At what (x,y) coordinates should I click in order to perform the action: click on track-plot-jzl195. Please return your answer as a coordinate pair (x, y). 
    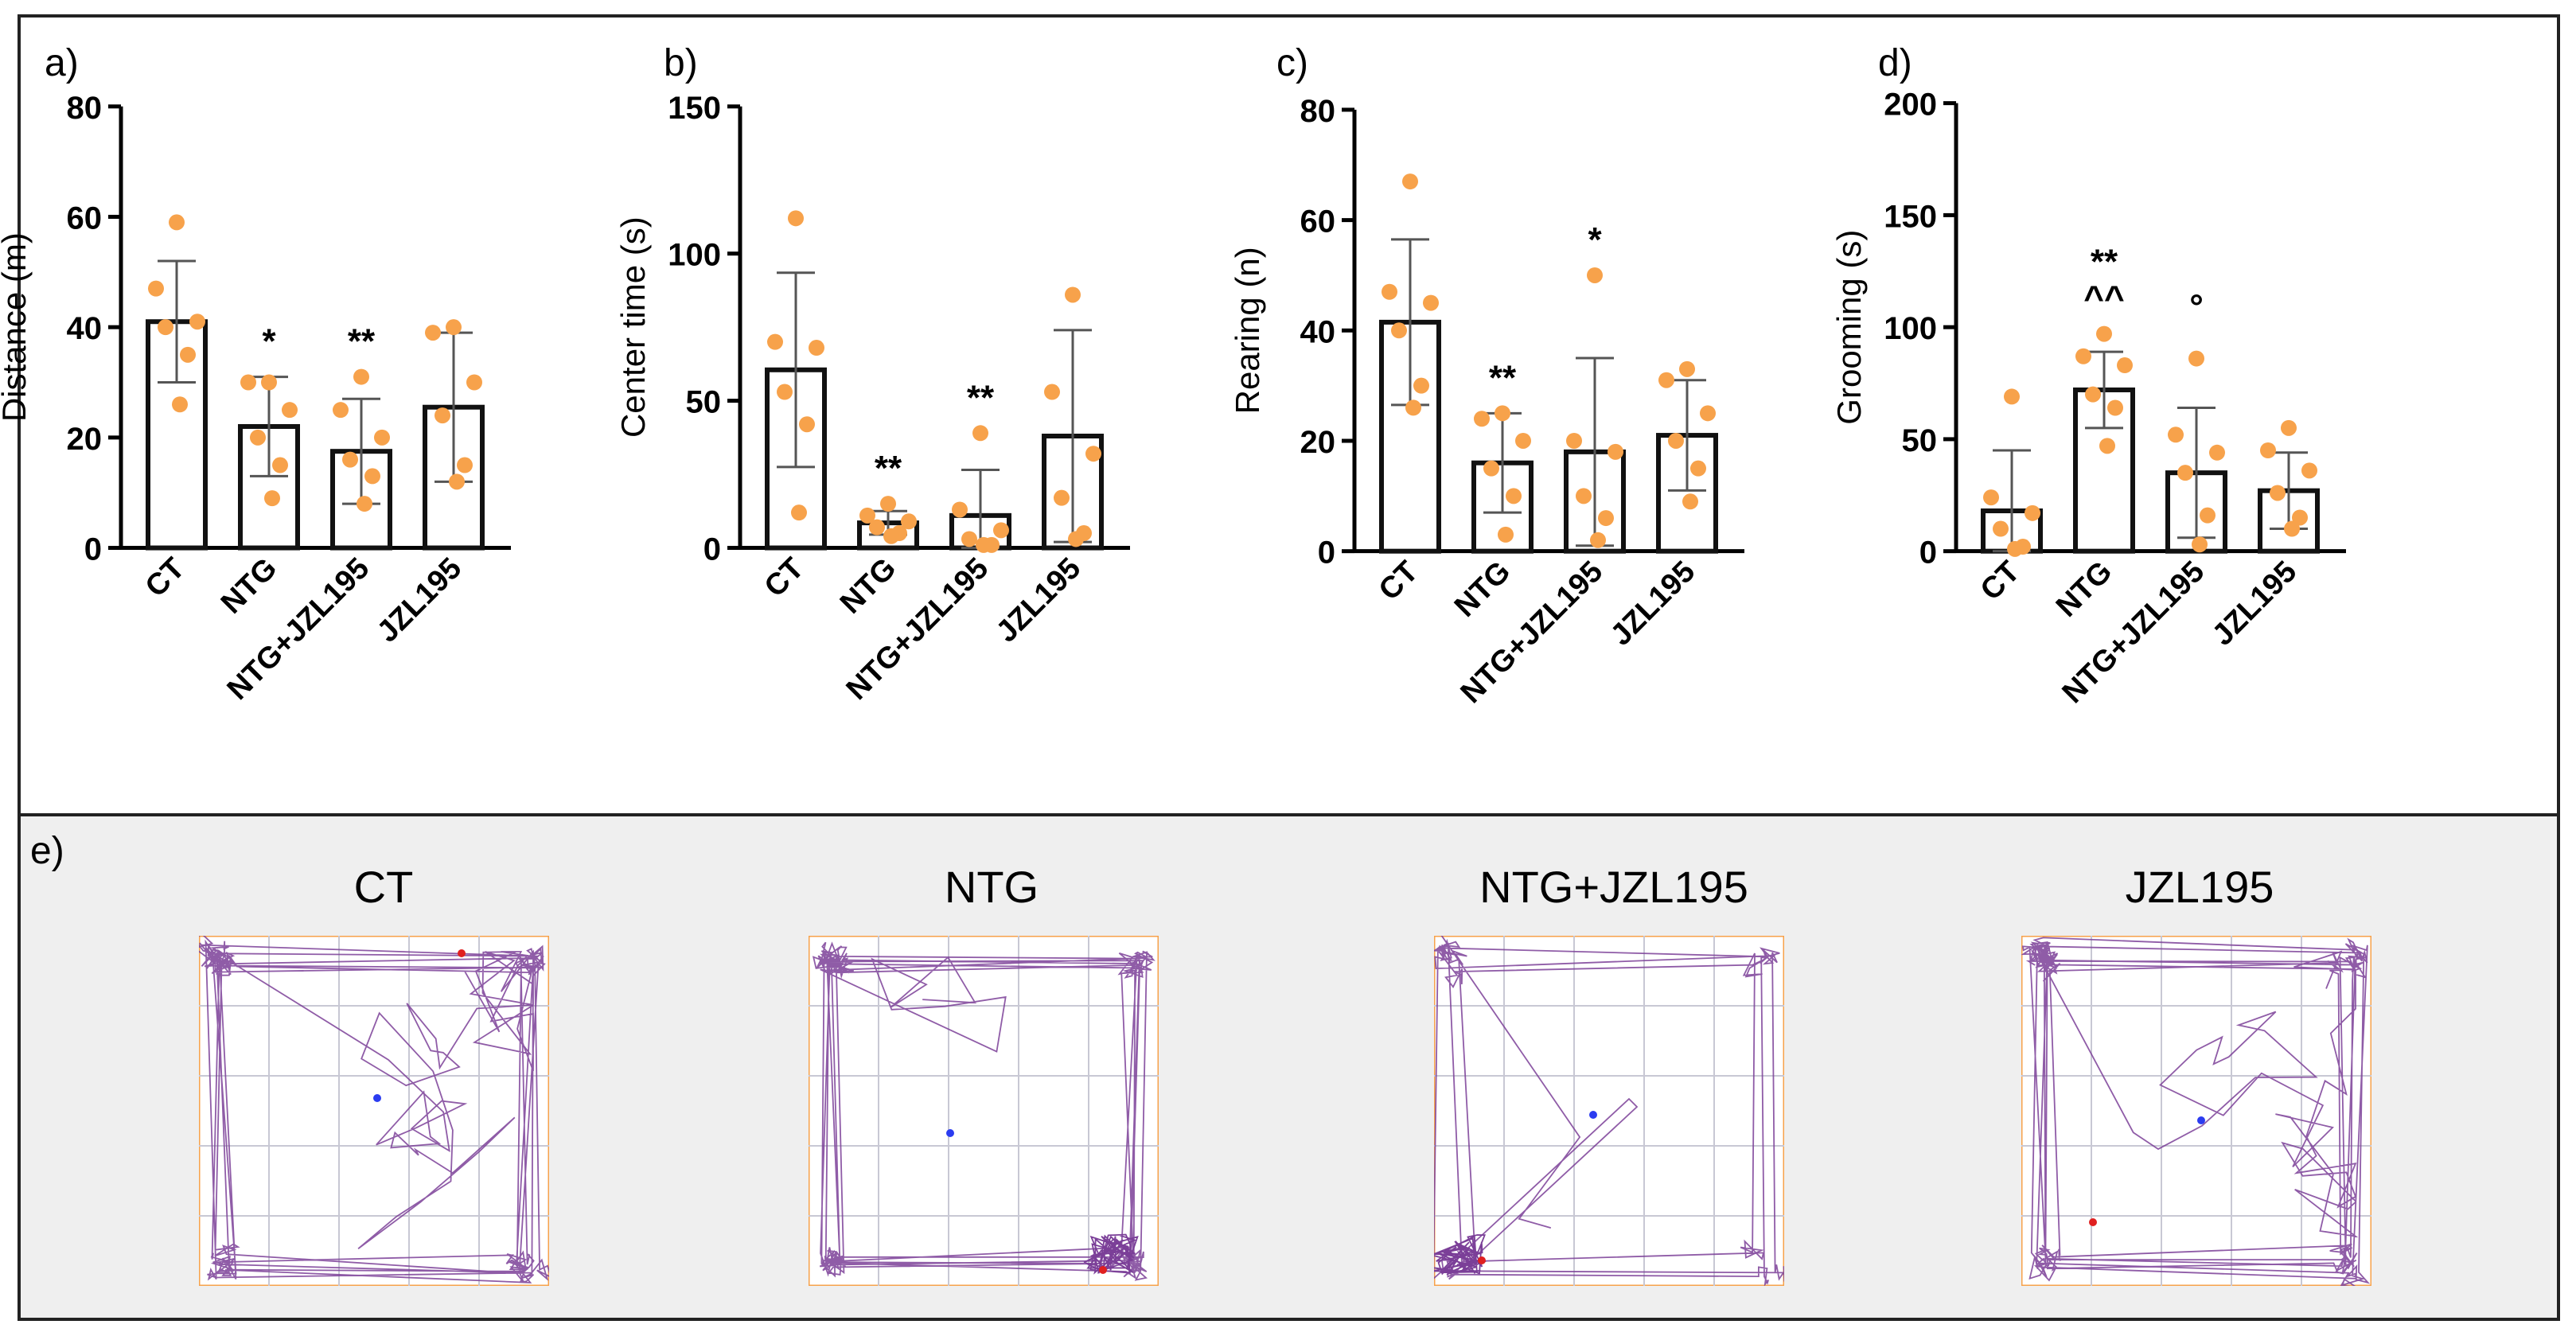
    Looking at the image, I should click on (2196, 1111).